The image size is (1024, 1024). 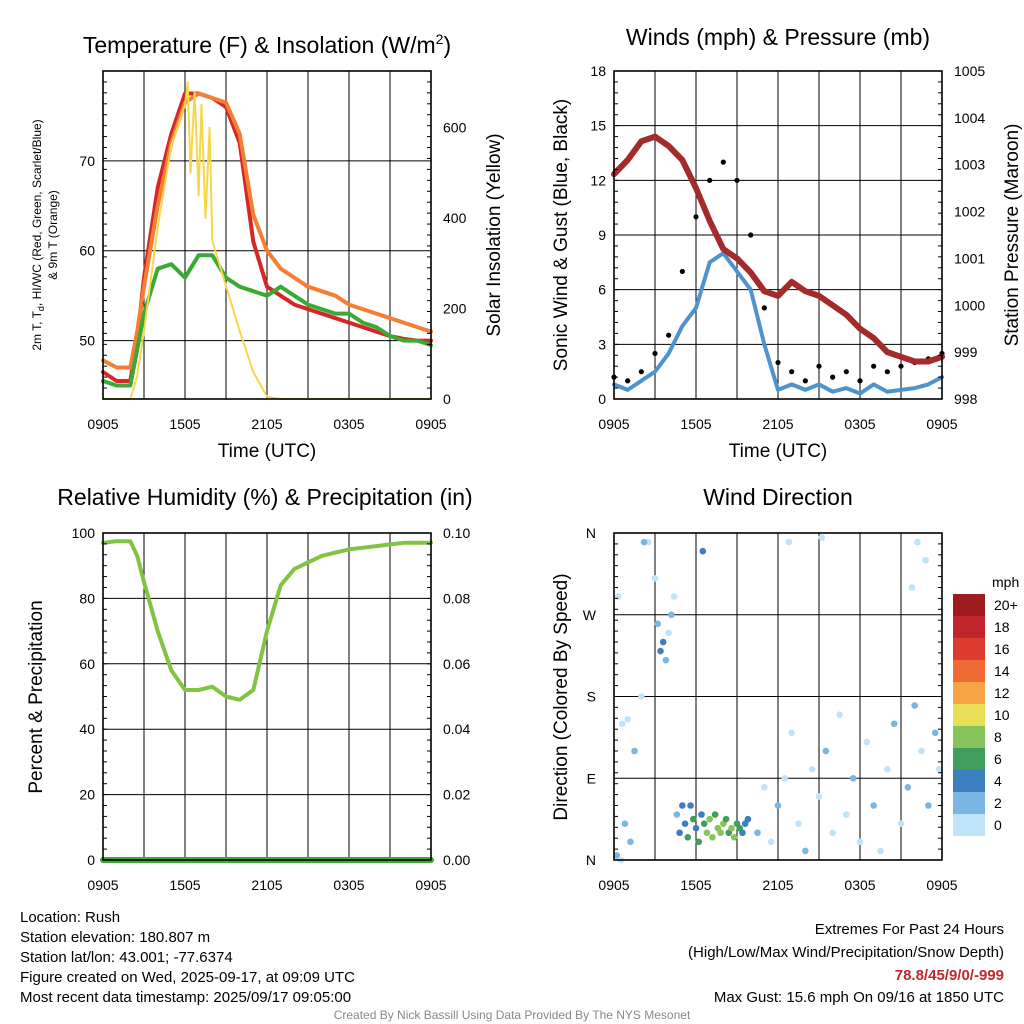 I want to click on y2-tick-label: 1002, so click(x=969, y=212).